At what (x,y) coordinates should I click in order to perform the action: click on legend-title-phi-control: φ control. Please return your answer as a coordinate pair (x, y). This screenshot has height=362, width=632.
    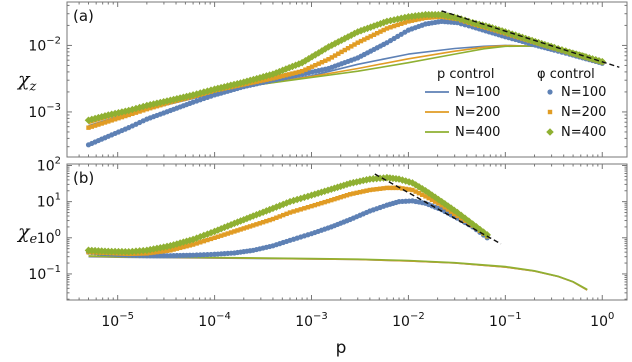
    Looking at the image, I should click on (566, 74).